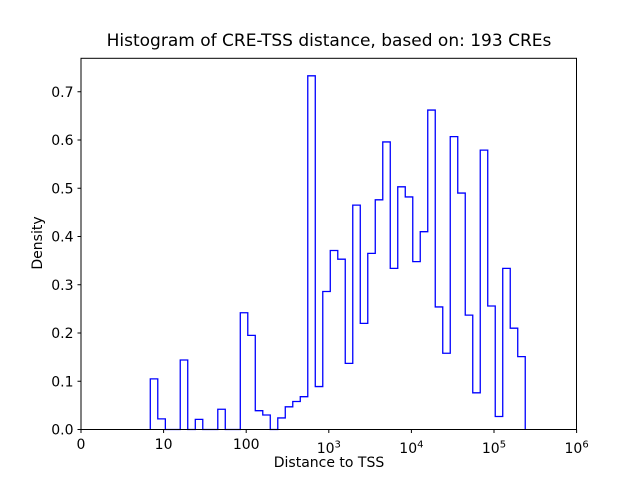 The width and height of the screenshot is (640, 480). What do you see at coordinates (576, 449) in the screenshot?
I see `x-tick-label: 10⁶` at bounding box center [576, 449].